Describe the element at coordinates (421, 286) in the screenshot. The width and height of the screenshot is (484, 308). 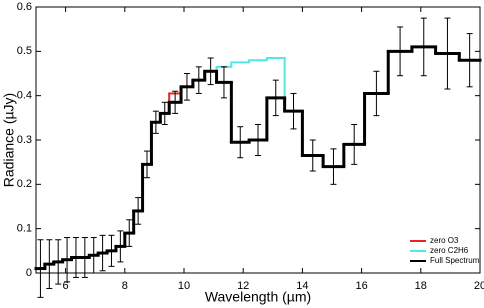
I see `x-tick-label: 18` at that location.